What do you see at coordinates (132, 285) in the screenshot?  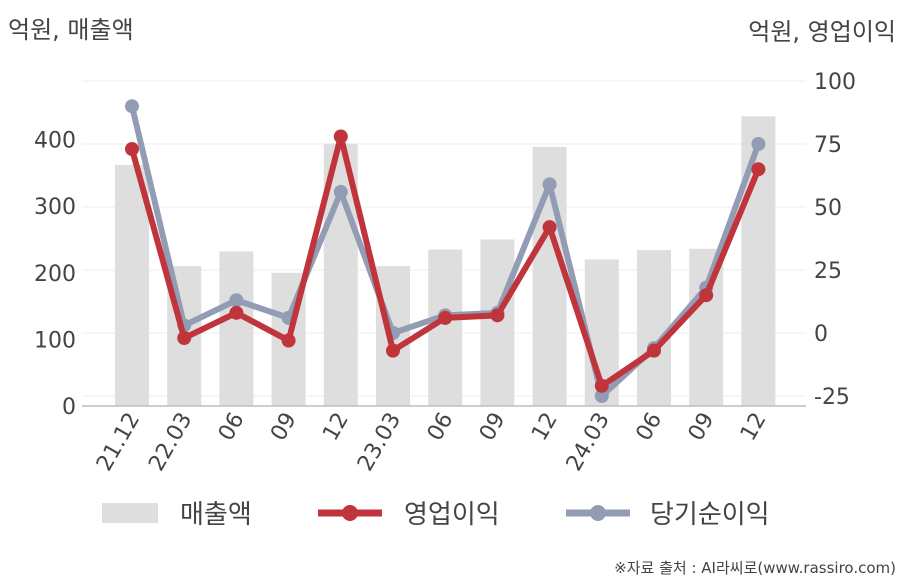 I see `bar-21.12` at bounding box center [132, 285].